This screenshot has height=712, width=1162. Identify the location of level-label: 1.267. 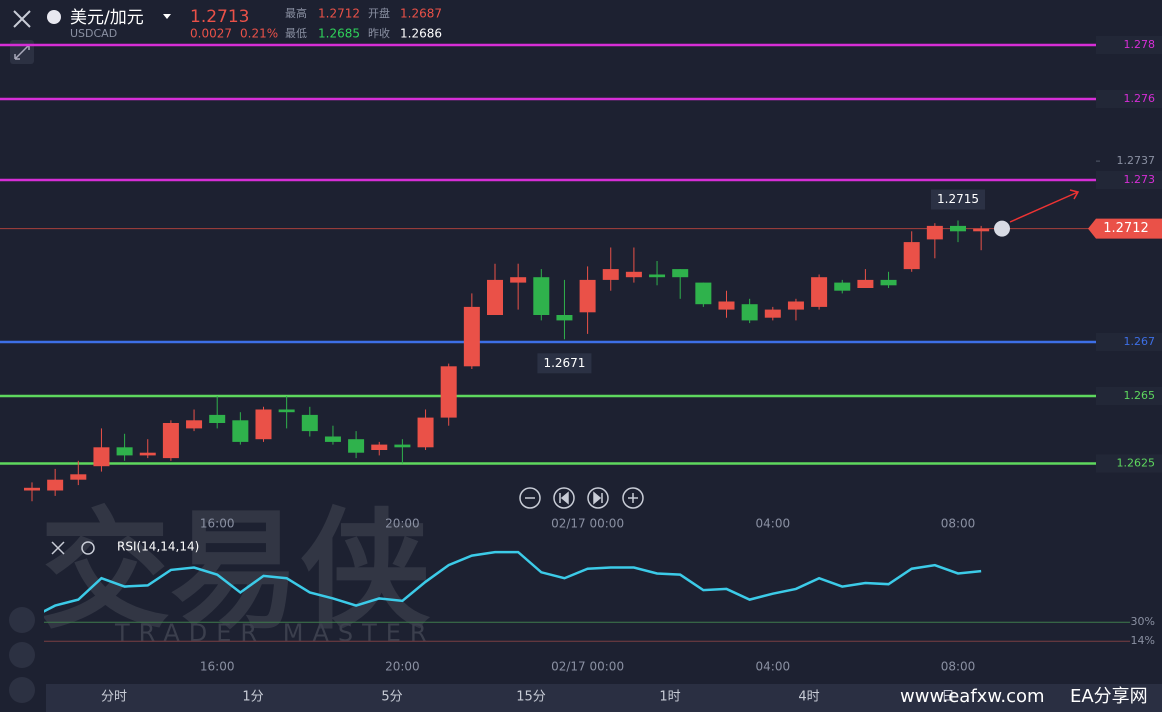
(1140, 341).